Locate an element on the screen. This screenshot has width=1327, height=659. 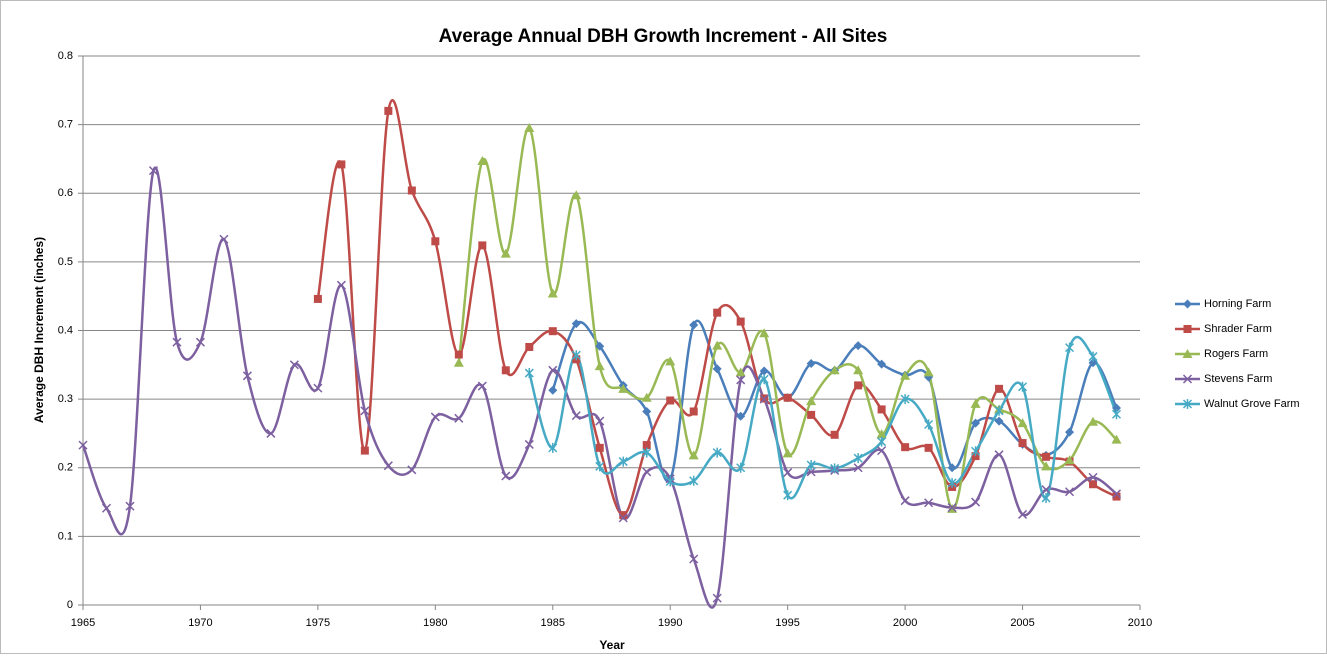
legend-label: Walnut Grove Farm is located at coordinates (1252, 404).